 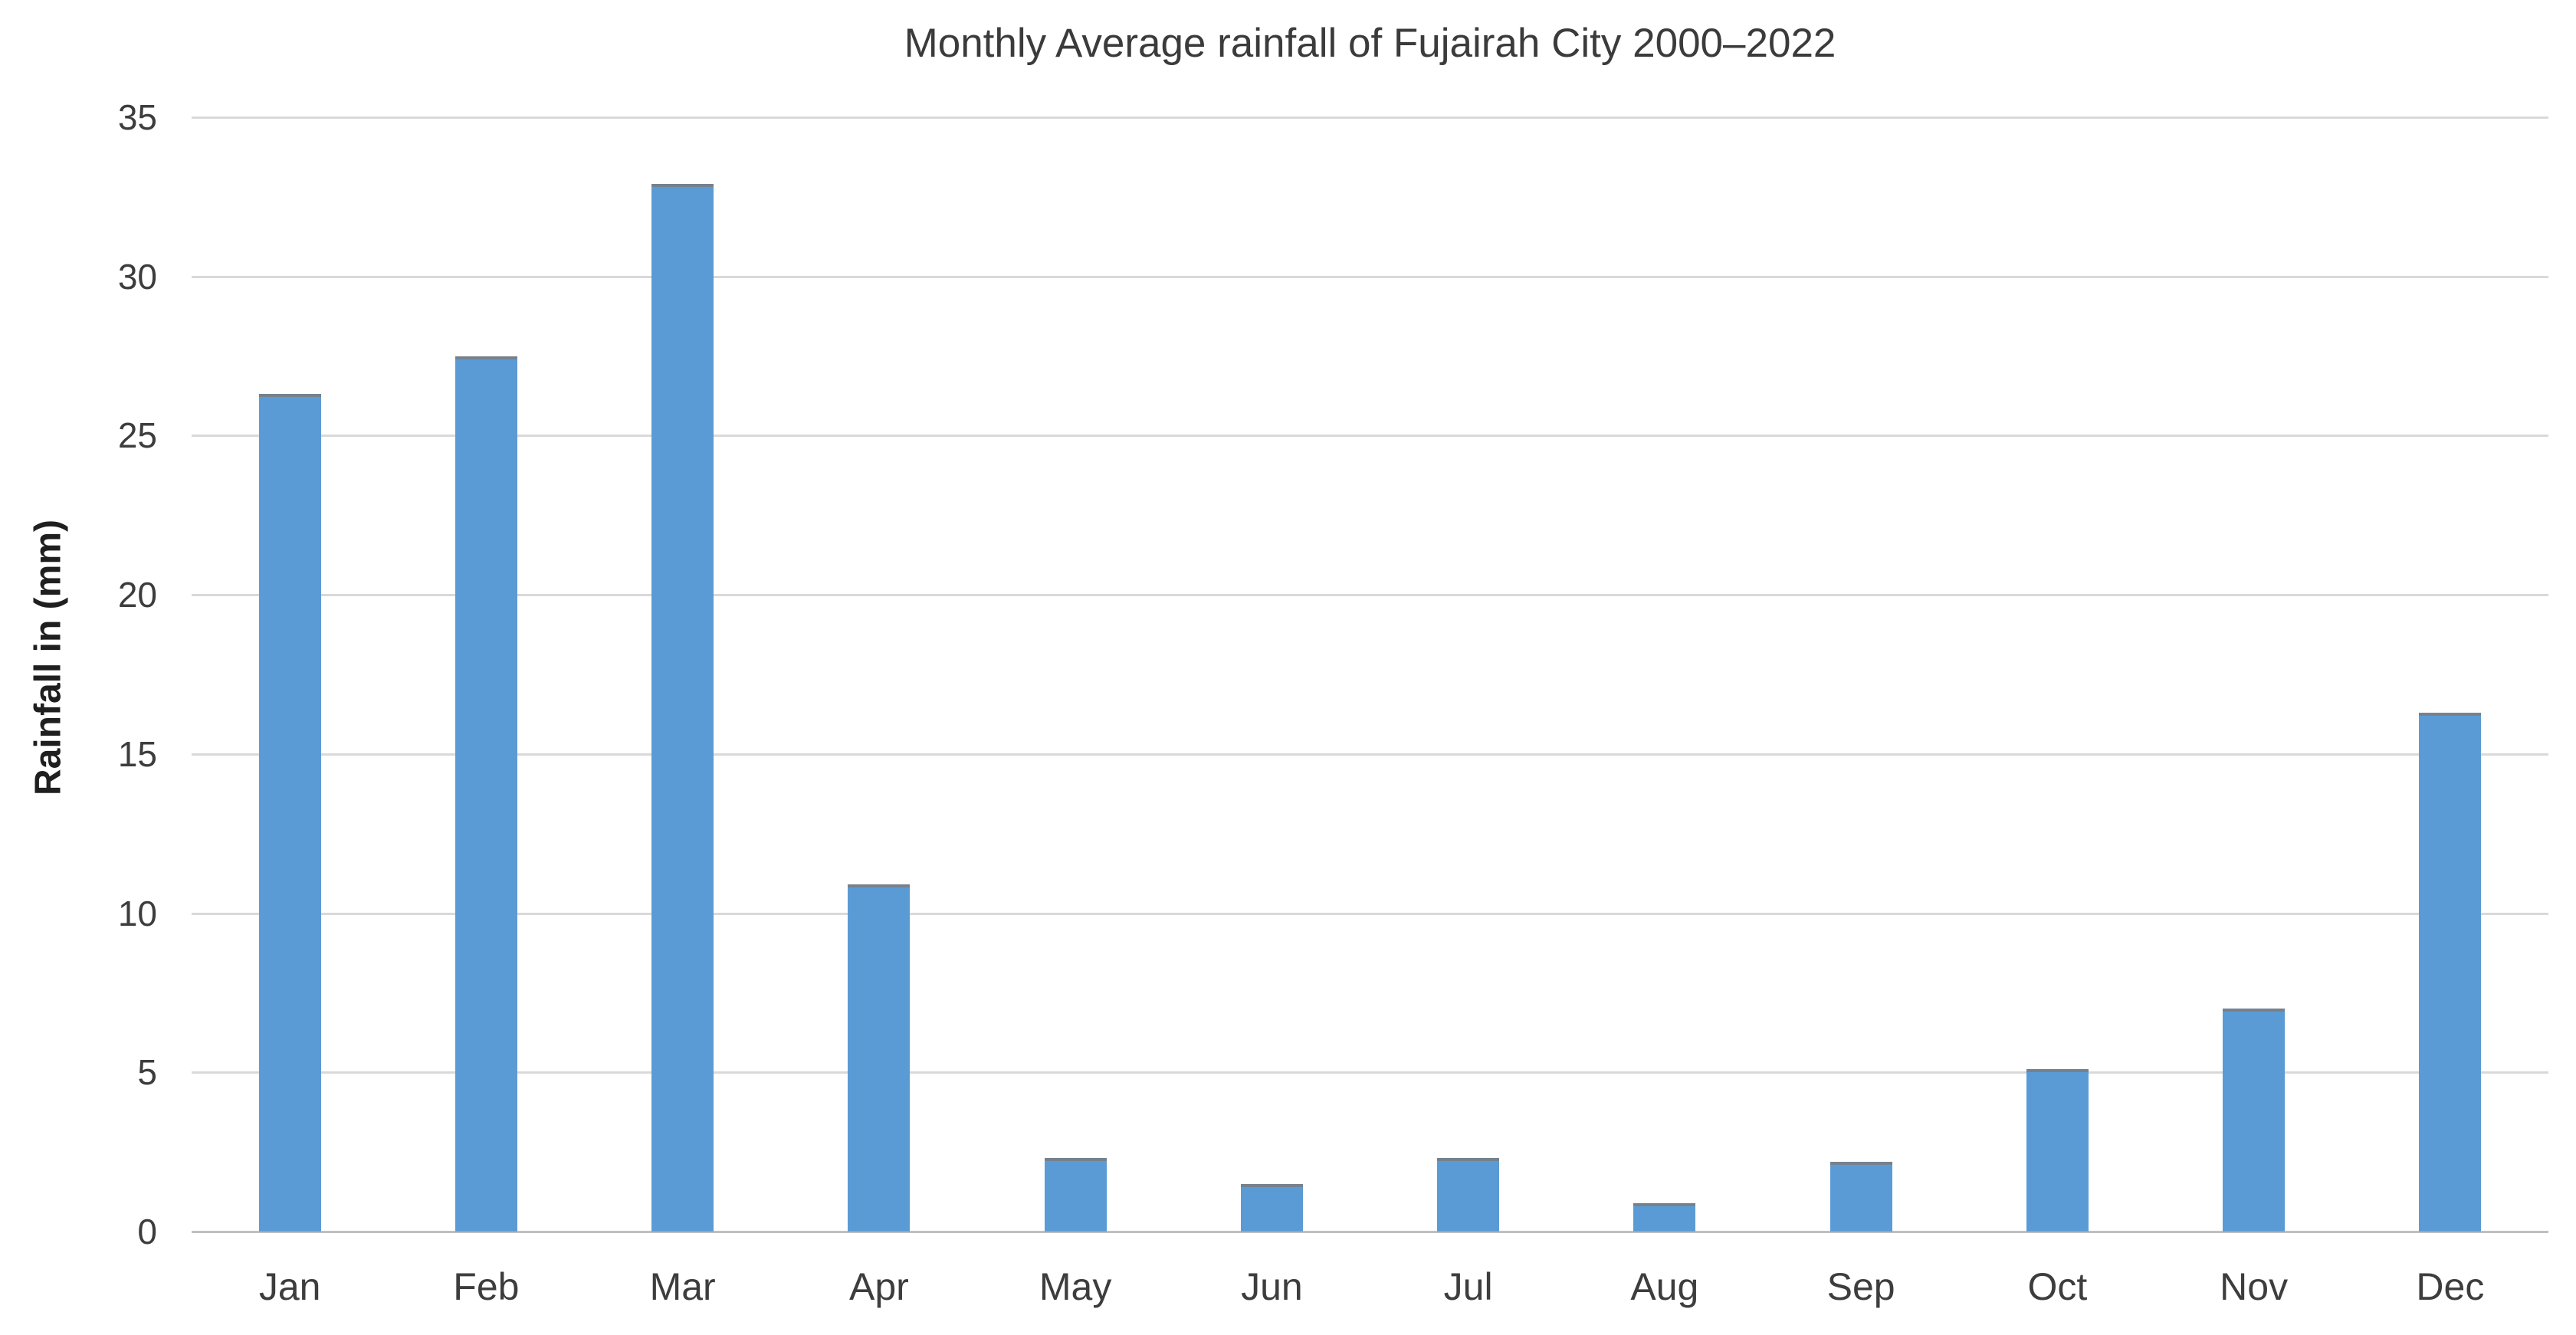 What do you see at coordinates (137, 595) in the screenshot?
I see `y-tick-label-20: 20` at bounding box center [137, 595].